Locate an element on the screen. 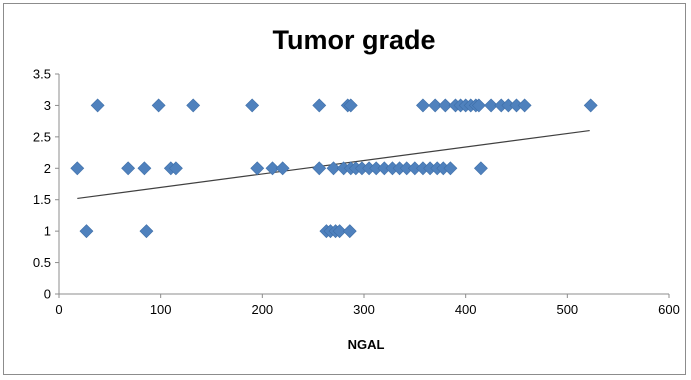  y-tick-label: 3 is located at coordinates (47, 105).